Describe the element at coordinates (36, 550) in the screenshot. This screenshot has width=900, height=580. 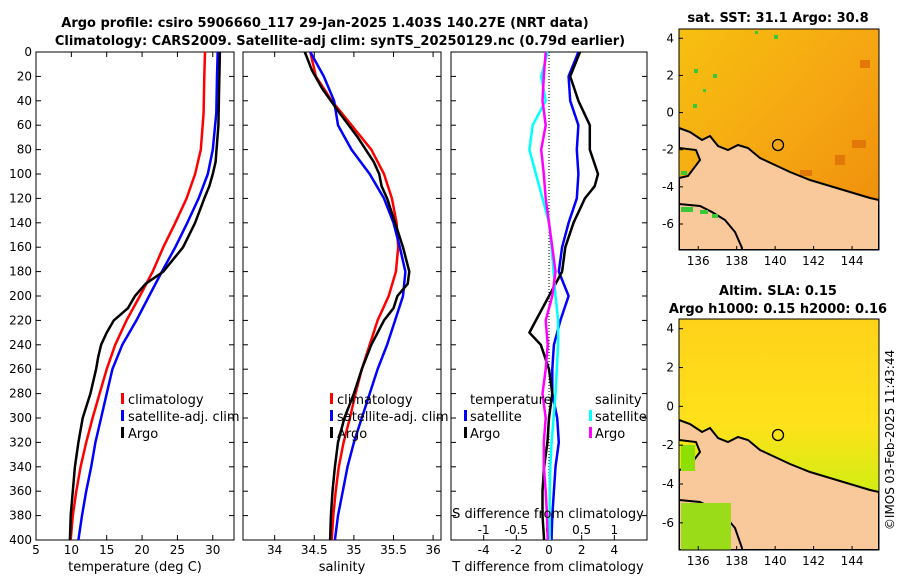
I see `x-tick-label: 5` at that location.